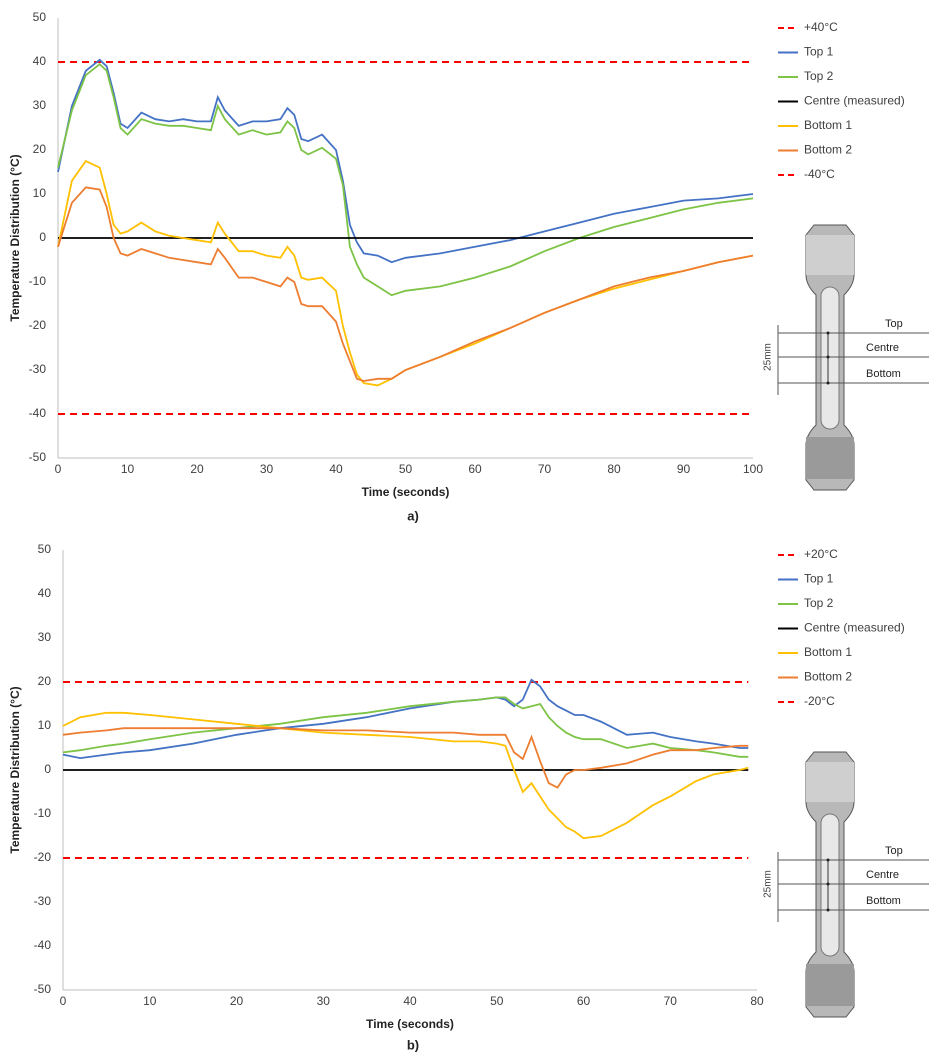 This screenshot has width=929, height=1057. Describe the element at coordinates (413, 1044) in the screenshot. I see `caption: b)` at that location.